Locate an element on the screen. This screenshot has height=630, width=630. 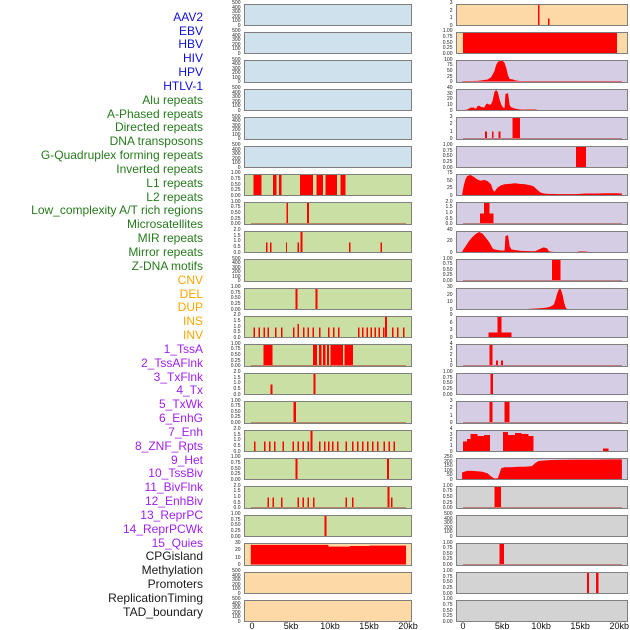
track-plot-microsatellites is located at coordinates (327, 440).